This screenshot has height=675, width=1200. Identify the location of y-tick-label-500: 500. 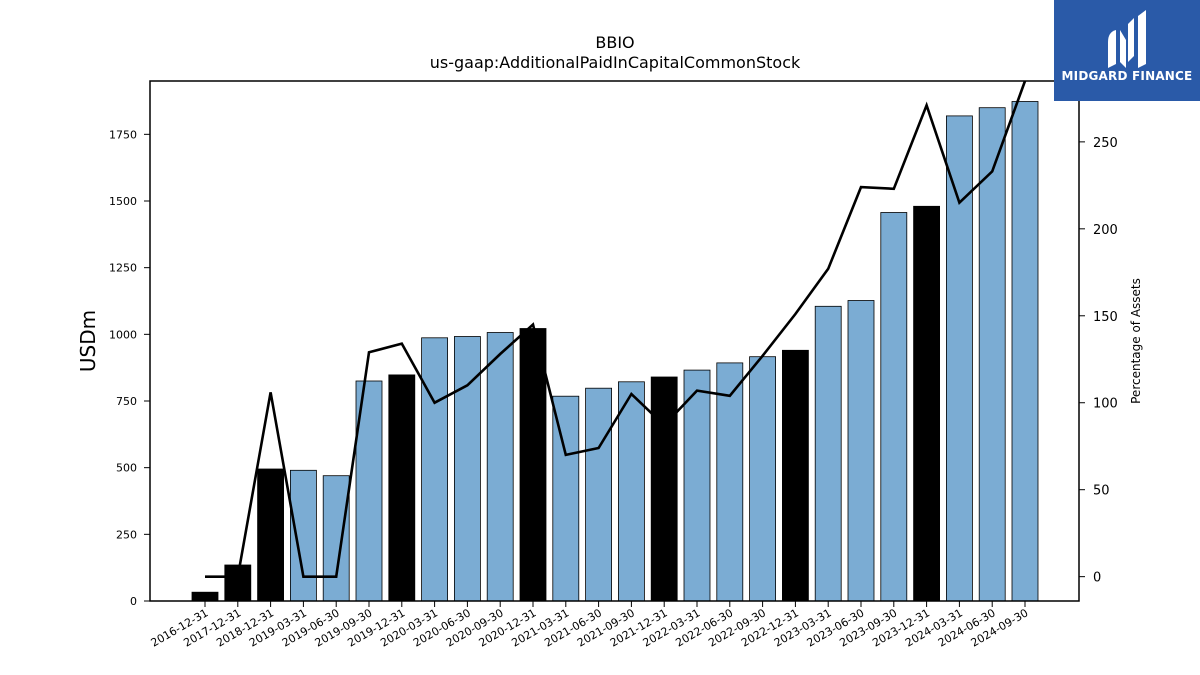
(126, 468).